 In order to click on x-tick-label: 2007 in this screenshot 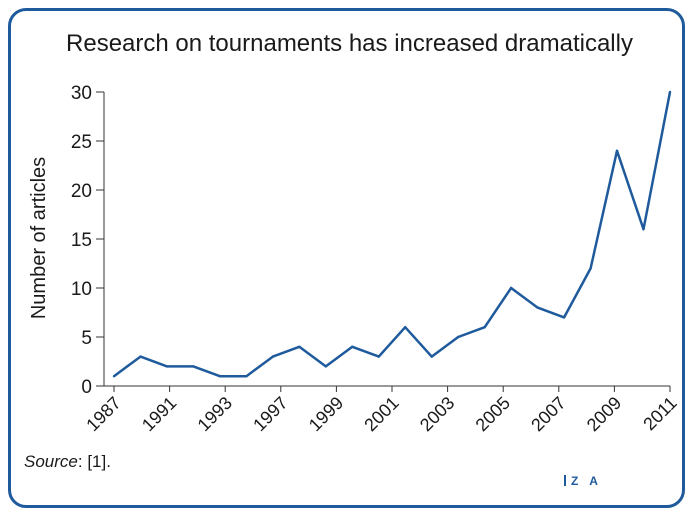, I will do `click(548, 414)`.